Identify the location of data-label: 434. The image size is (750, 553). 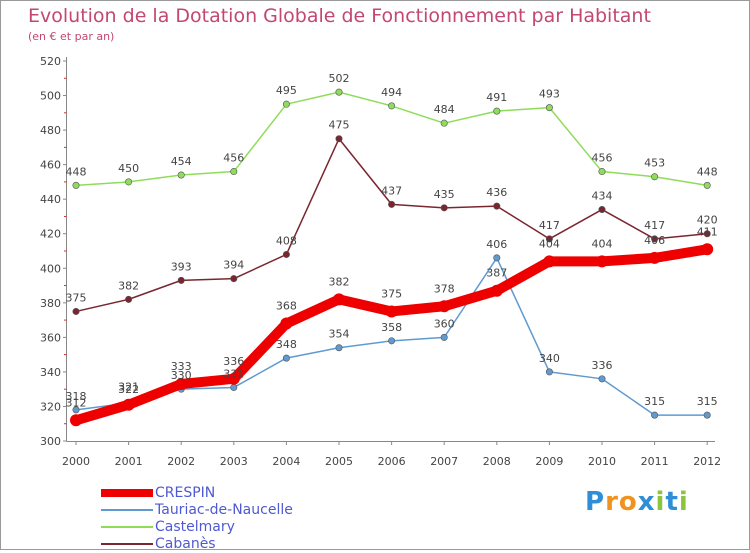
(602, 196).